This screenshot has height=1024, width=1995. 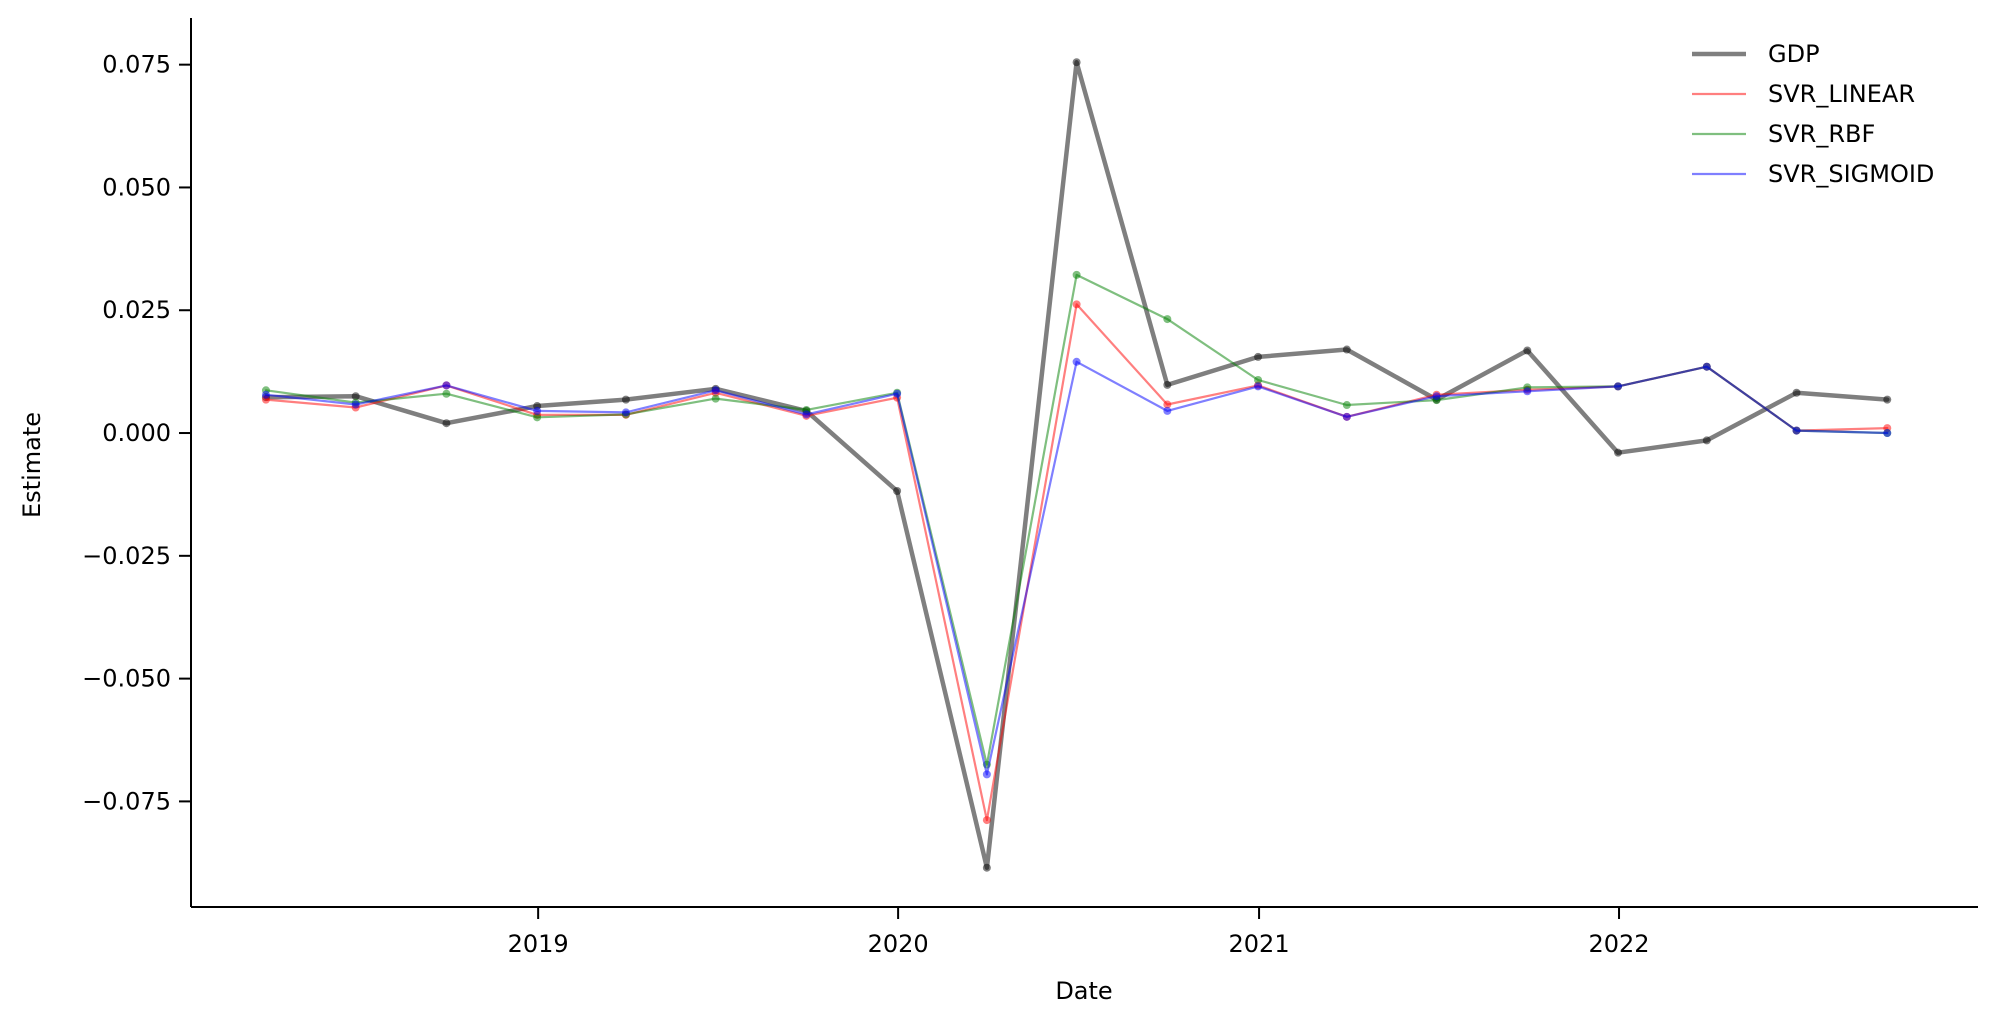 What do you see at coordinates (898, 944) in the screenshot?
I see `x-tick-label: 2020` at bounding box center [898, 944].